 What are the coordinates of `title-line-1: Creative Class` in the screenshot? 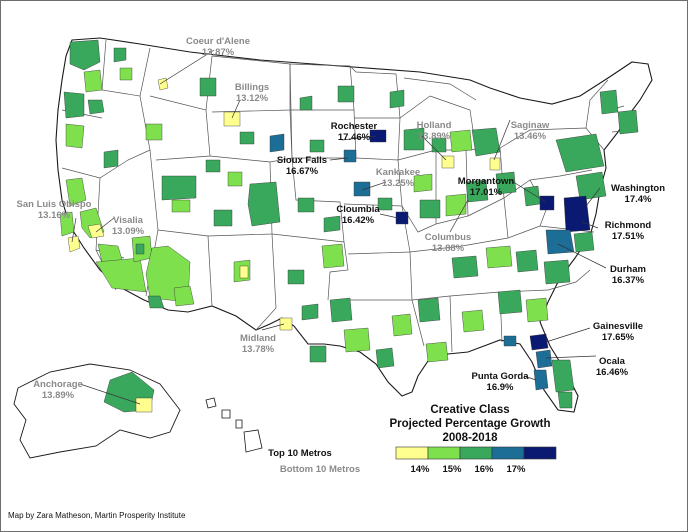 It's located at (469, 410).